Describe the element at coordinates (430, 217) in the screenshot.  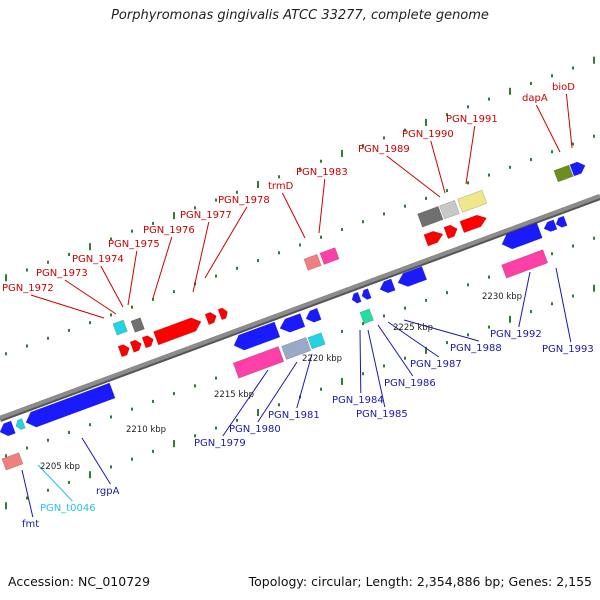
I see `gene-pgn-1989-b` at that location.